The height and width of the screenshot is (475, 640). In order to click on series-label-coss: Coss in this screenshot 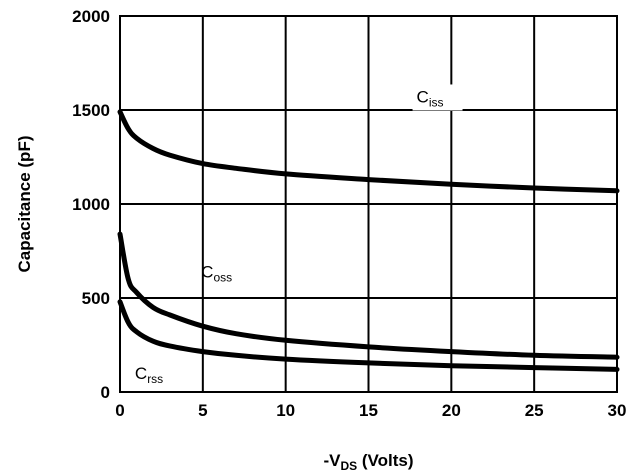, I will do `click(216, 273)`.